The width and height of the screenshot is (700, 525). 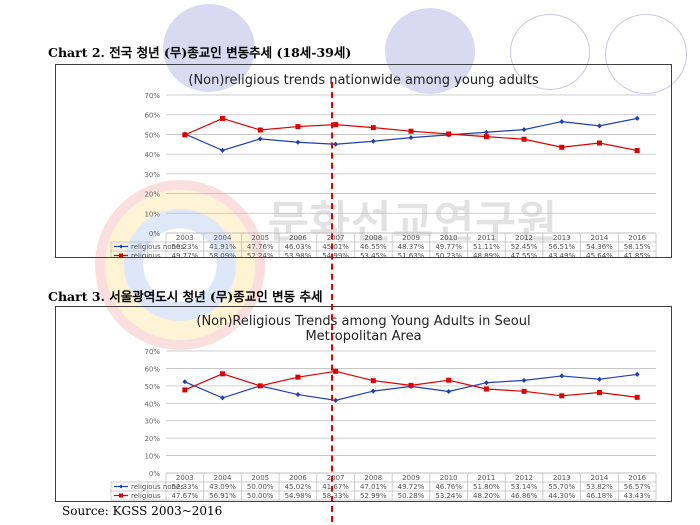 What do you see at coordinates (298, 496) in the screenshot?
I see `data-label: 54.98%` at bounding box center [298, 496].